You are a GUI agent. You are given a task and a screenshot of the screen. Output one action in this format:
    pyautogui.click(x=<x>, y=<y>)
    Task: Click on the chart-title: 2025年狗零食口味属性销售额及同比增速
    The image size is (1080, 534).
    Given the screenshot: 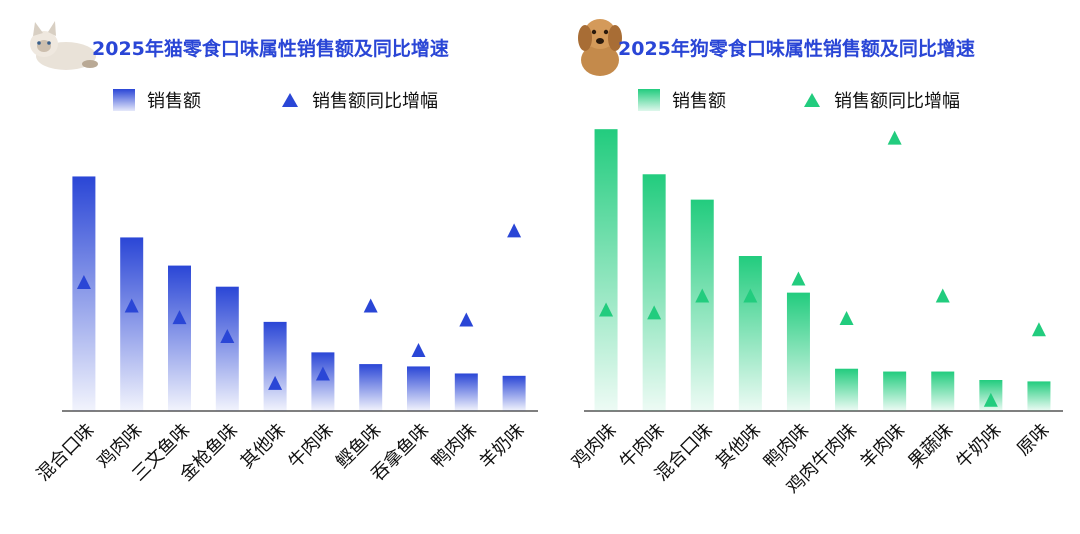 What is the action you would take?
    pyautogui.click(x=796, y=49)
    